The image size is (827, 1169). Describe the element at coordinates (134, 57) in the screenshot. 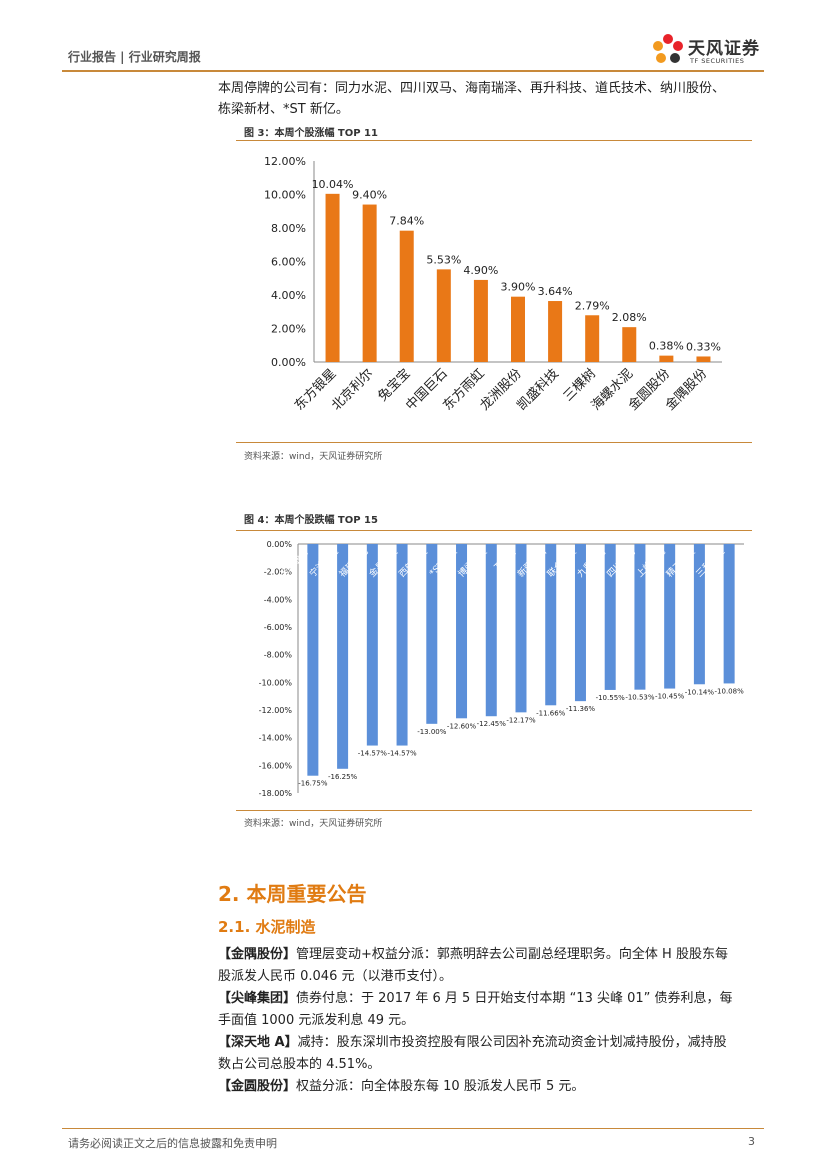

I see `report-header-title: 行业报告 | 行业研究周报` at that location.